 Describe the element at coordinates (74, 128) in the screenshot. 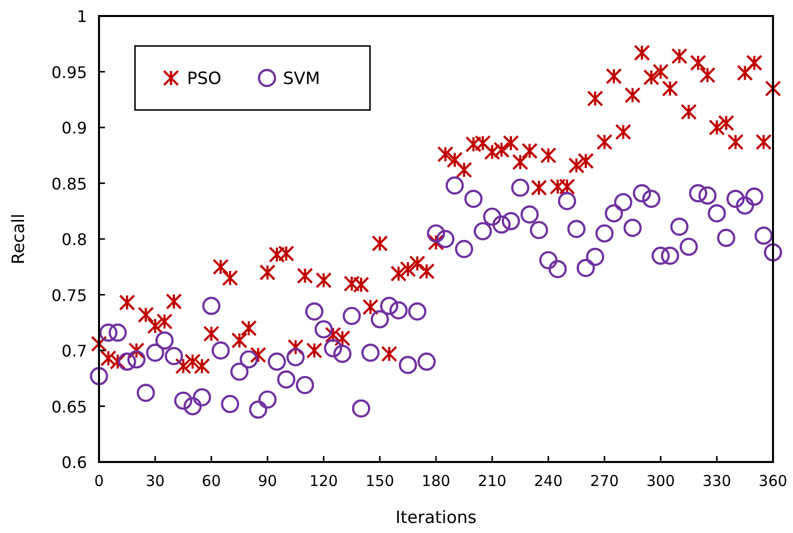

I see `y-tick-label: 0.9` at that location.